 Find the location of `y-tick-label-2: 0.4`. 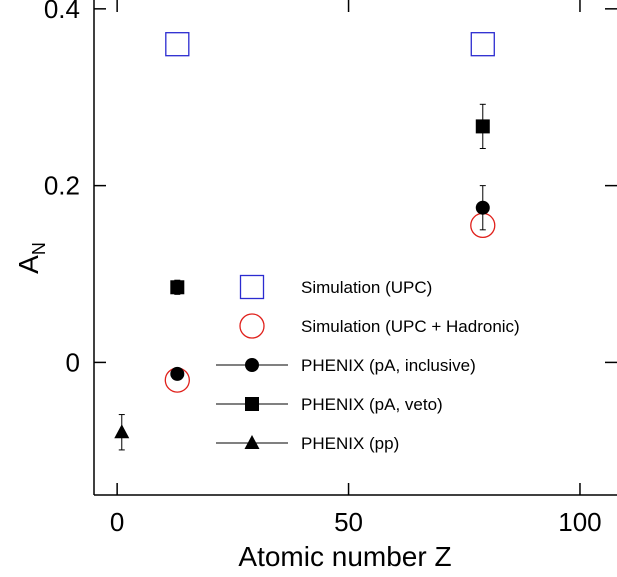

y-tick-label-2: 0.4 is located at coordinates (62, 12).